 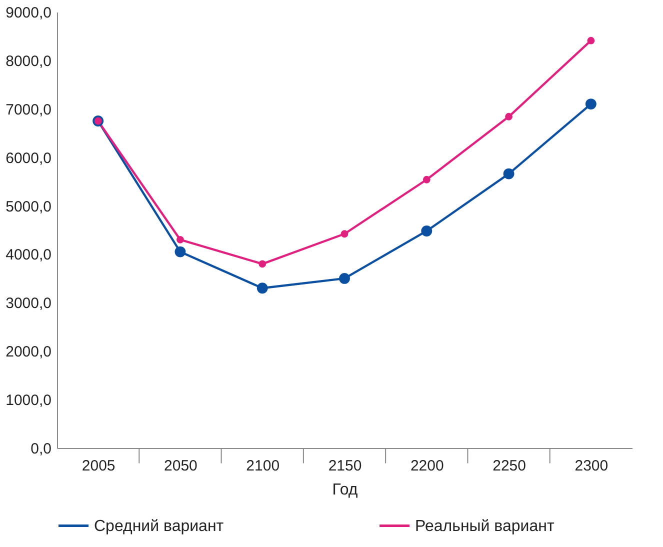 I want to click on y-tick-label: 4000,0, so click(x=29, y=255).